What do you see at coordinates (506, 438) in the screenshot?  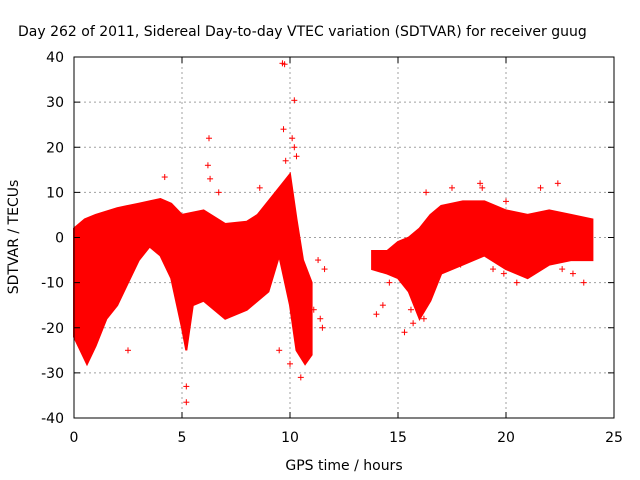 I see `x-tick-label: 20` at bounding box center [506, 438].